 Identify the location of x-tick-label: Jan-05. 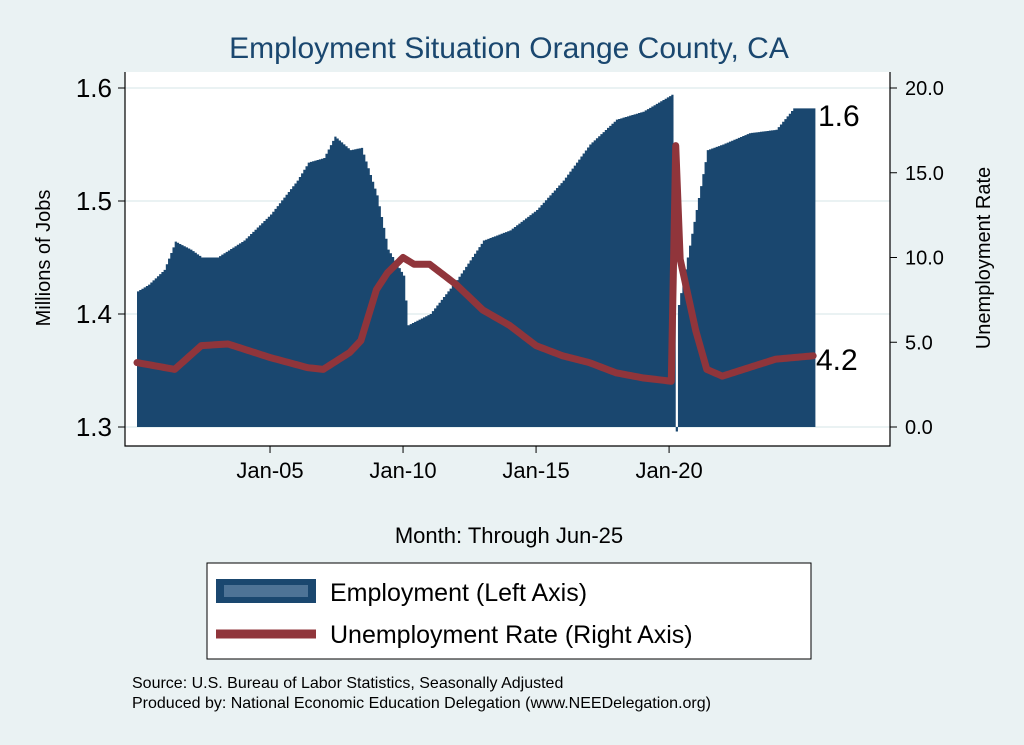
(269, 470).